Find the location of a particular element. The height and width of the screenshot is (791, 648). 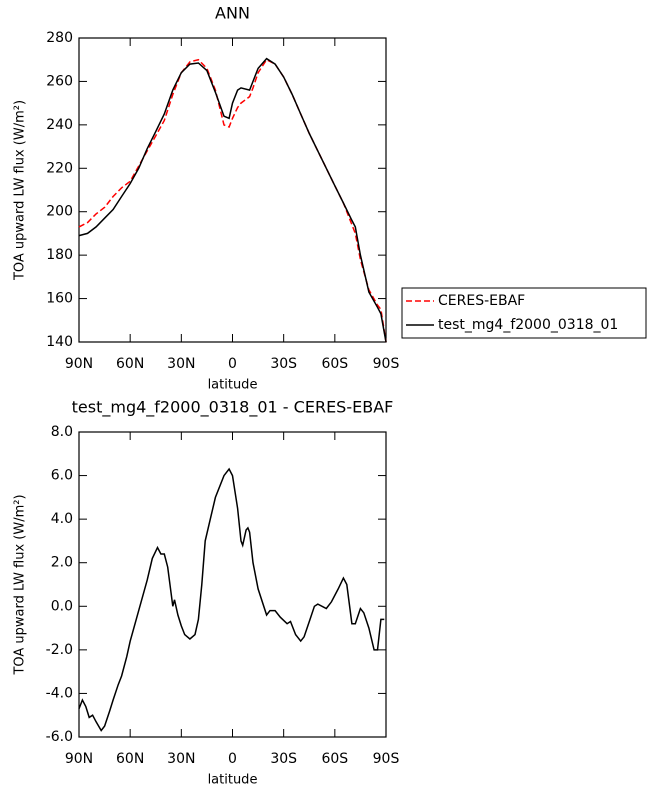

y-tick-label: -4.0 is located at coordinates (59, 693).